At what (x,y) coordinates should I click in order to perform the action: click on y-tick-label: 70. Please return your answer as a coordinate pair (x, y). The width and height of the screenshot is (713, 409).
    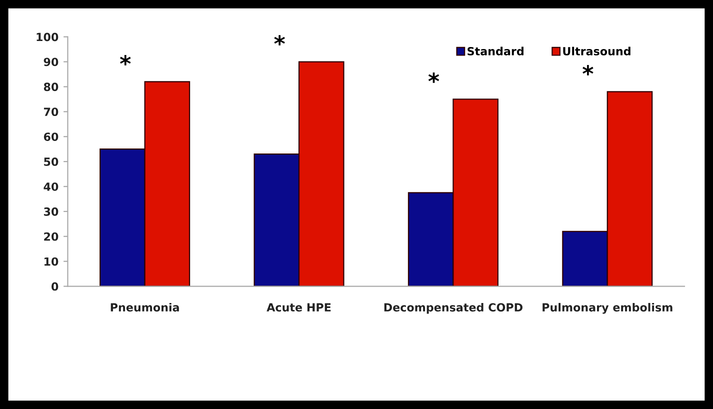
    Looking at the image, I should click on (51, 112).